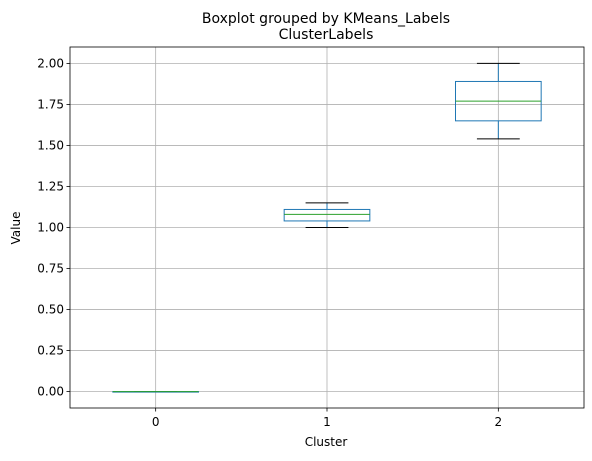  I want to click on x-axis-ticks: 0 1 2, so click(327, 418).